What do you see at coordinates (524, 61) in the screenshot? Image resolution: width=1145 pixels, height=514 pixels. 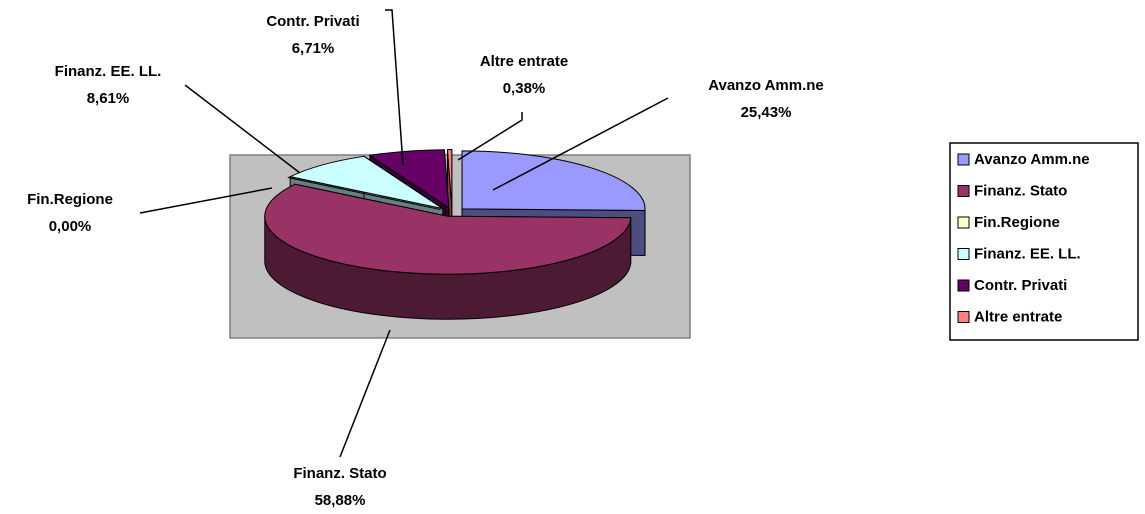 I see `data-label-name: Altre entrate` at bounding box center [524, 61].